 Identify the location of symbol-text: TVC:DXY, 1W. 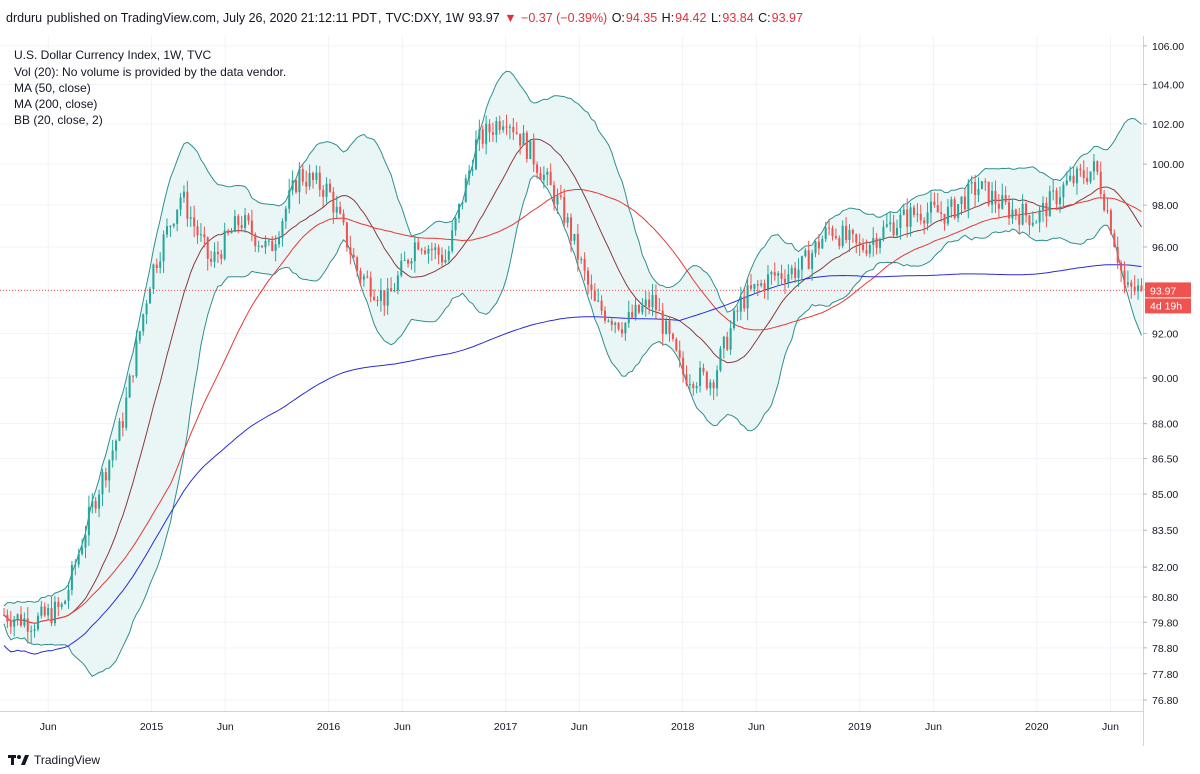
(424, 18).